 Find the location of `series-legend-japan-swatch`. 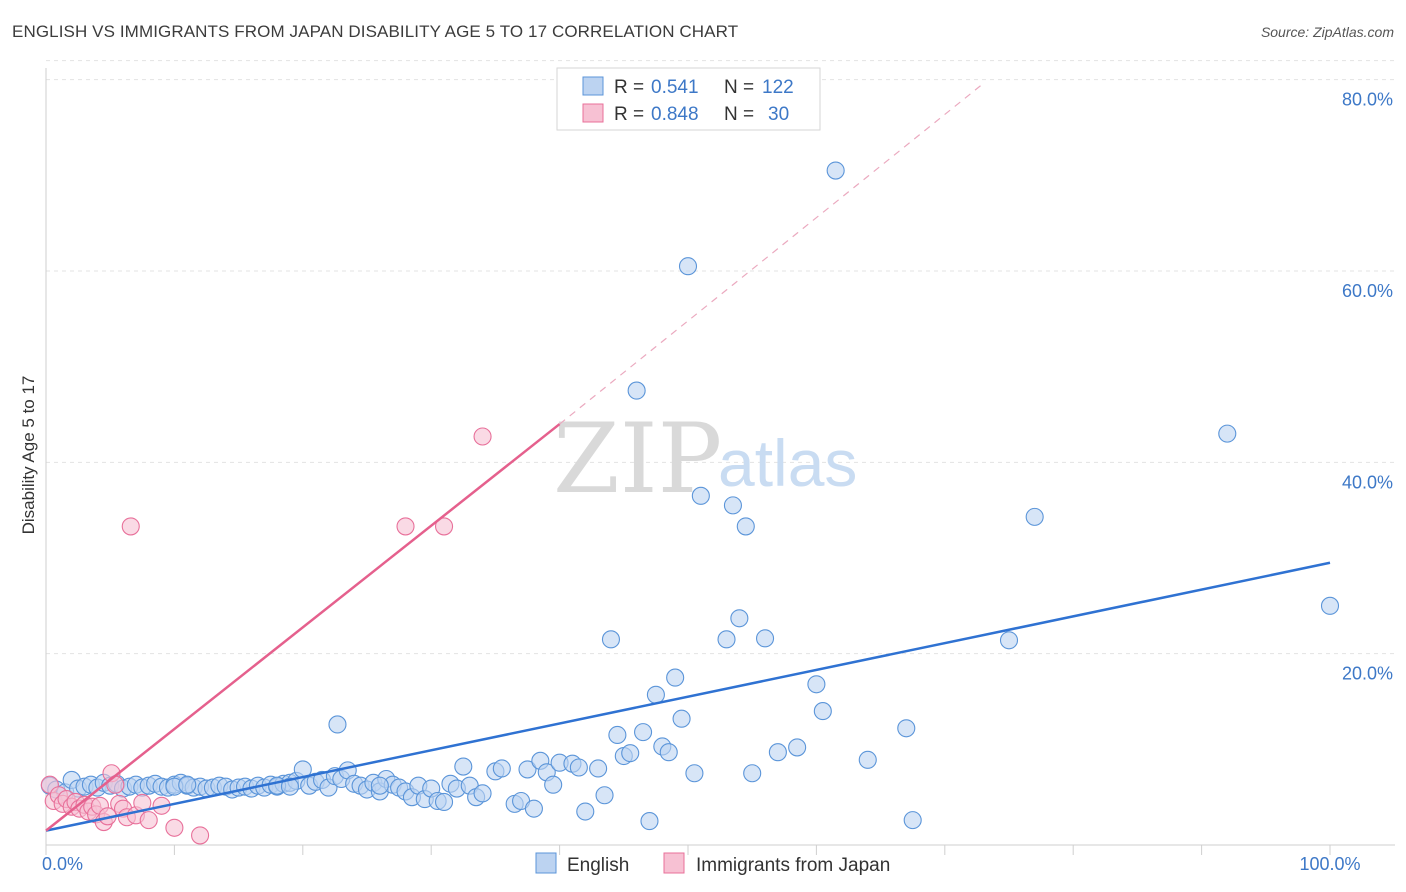

series-legend-japan-swatch is located at coordinates (674, 863).